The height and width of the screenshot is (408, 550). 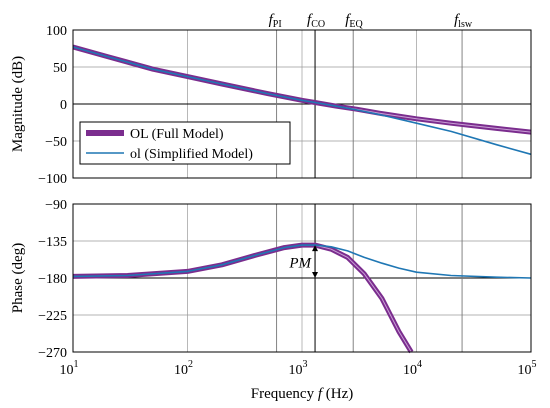 What do you see at coordinates (56, 31) in the screenshot?
I see `y-tick-label: 100` at bounding box center [56, 31].